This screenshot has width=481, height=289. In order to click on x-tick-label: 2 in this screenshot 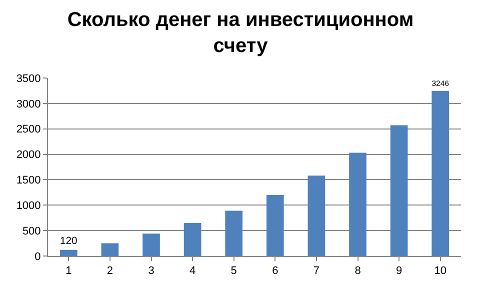, I will do `click(110, 271)`.